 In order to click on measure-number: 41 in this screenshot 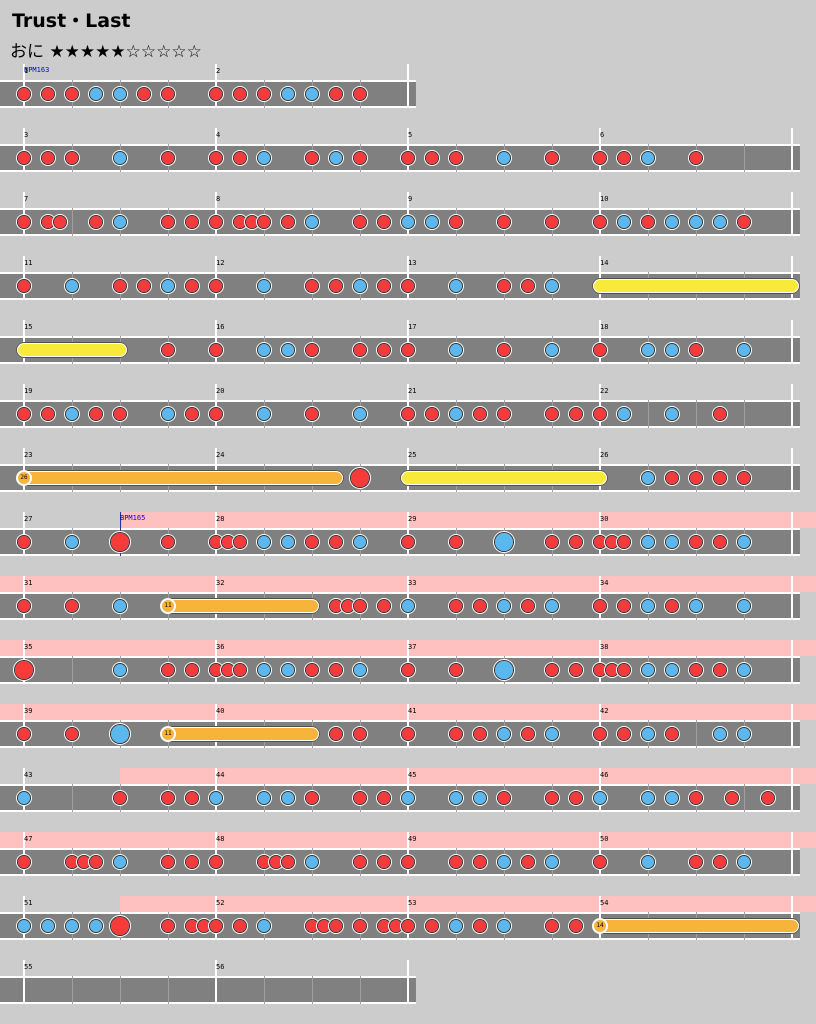, I will do `click(412, 711)`.